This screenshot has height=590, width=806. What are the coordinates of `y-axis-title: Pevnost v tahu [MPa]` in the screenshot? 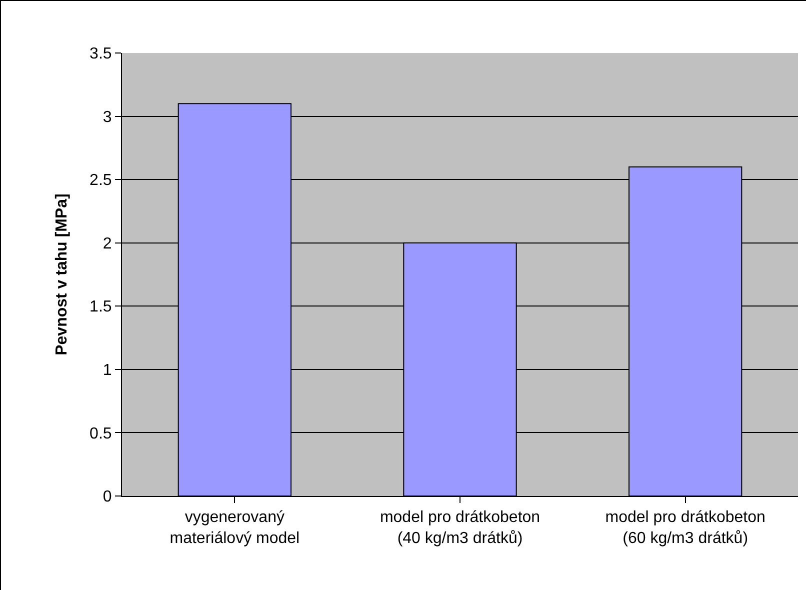 It's located at (61, 275).